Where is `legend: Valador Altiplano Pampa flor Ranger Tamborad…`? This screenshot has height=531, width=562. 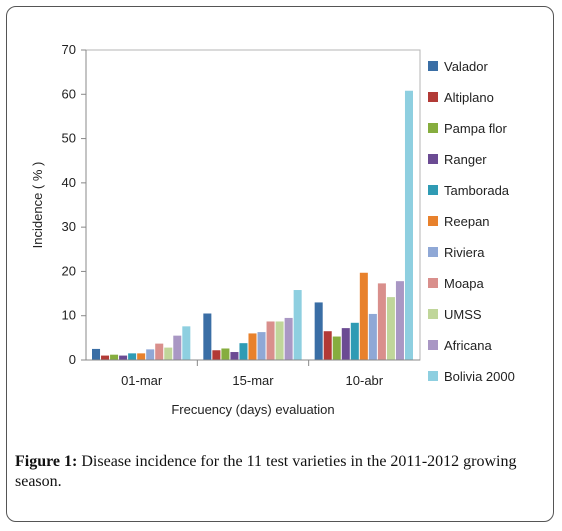 legend: Valador Altiplano Pampa flor Ranger Tamborad… is located at coordinates (471, 221).